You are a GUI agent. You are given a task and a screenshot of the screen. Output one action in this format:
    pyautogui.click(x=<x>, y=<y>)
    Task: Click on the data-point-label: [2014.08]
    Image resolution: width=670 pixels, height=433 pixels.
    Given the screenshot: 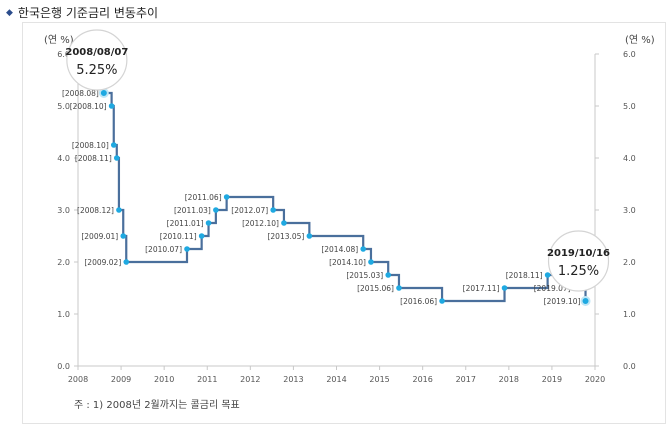 What is the action you would take?
    pyautogui.click(x=339, y=249)
    